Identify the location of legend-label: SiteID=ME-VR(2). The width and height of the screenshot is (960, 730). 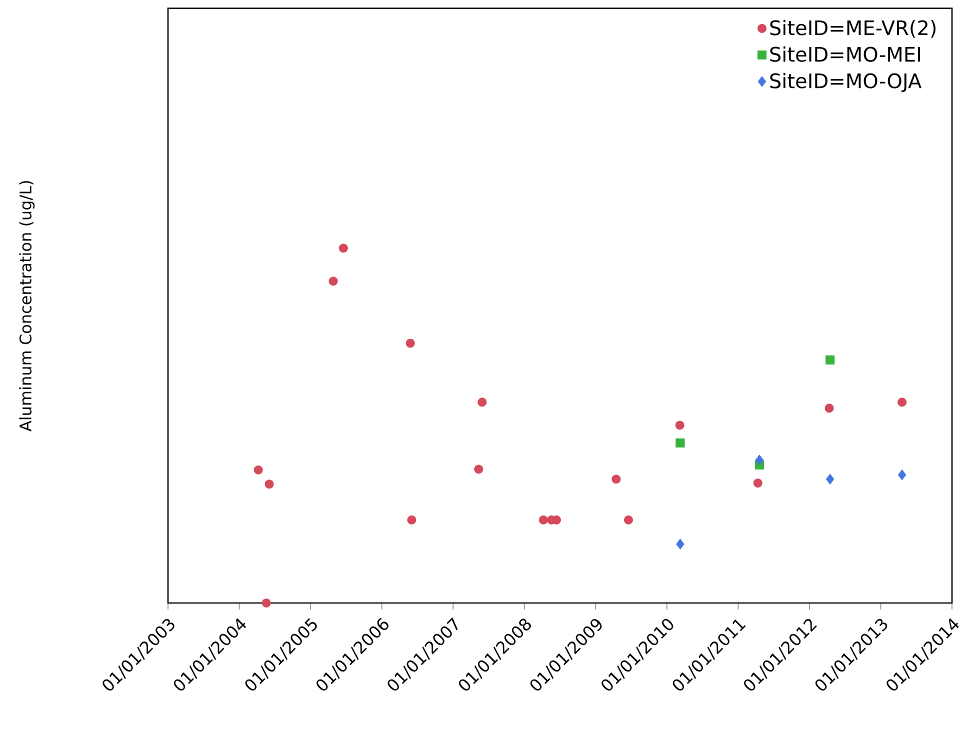
(853, 29).